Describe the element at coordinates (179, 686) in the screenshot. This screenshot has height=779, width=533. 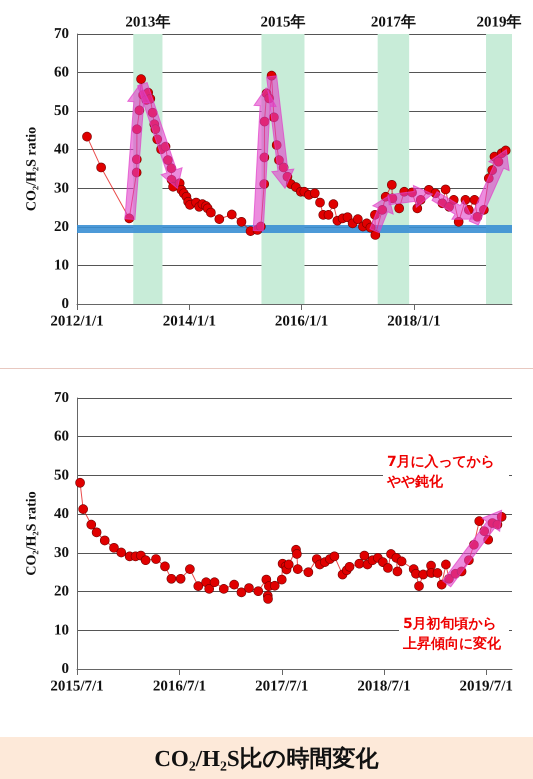
I see `x-tick-label: 2016/7/1` at that location.